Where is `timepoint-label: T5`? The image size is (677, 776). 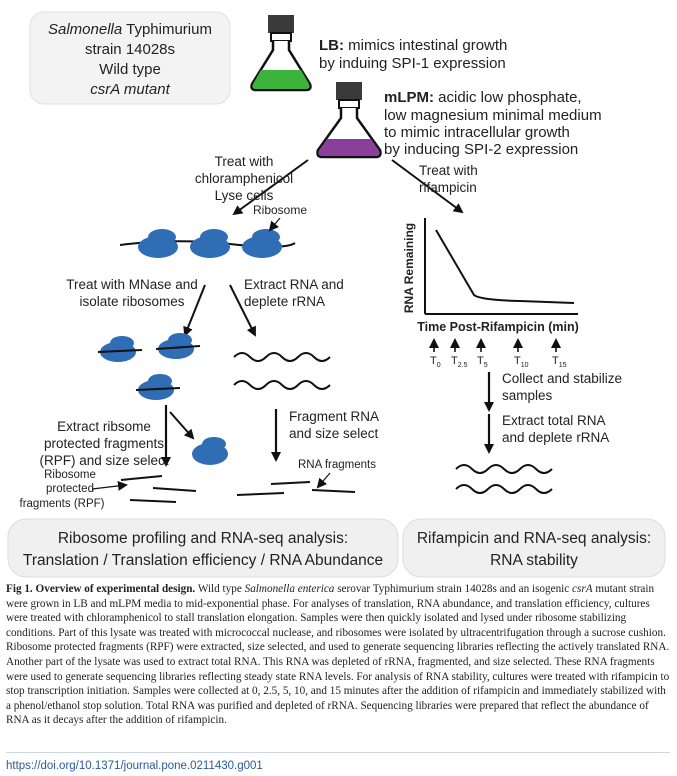
timepoint-label: T5 is located at coordinates (482, 362).